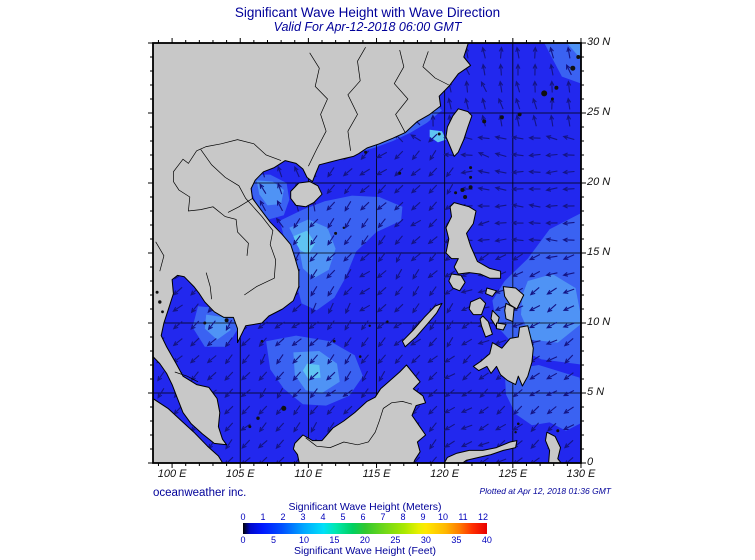  I want to click on sea-patch-vietnam-offshore-peak, so click(304, 242).